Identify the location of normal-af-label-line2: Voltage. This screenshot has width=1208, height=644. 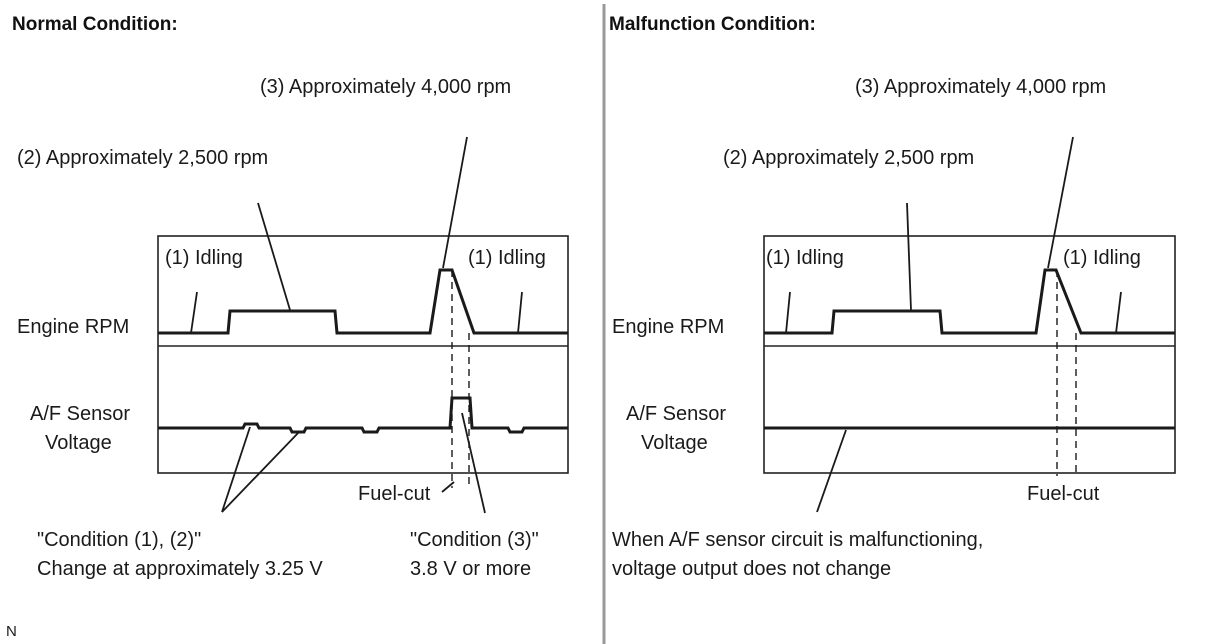
(78, 443).